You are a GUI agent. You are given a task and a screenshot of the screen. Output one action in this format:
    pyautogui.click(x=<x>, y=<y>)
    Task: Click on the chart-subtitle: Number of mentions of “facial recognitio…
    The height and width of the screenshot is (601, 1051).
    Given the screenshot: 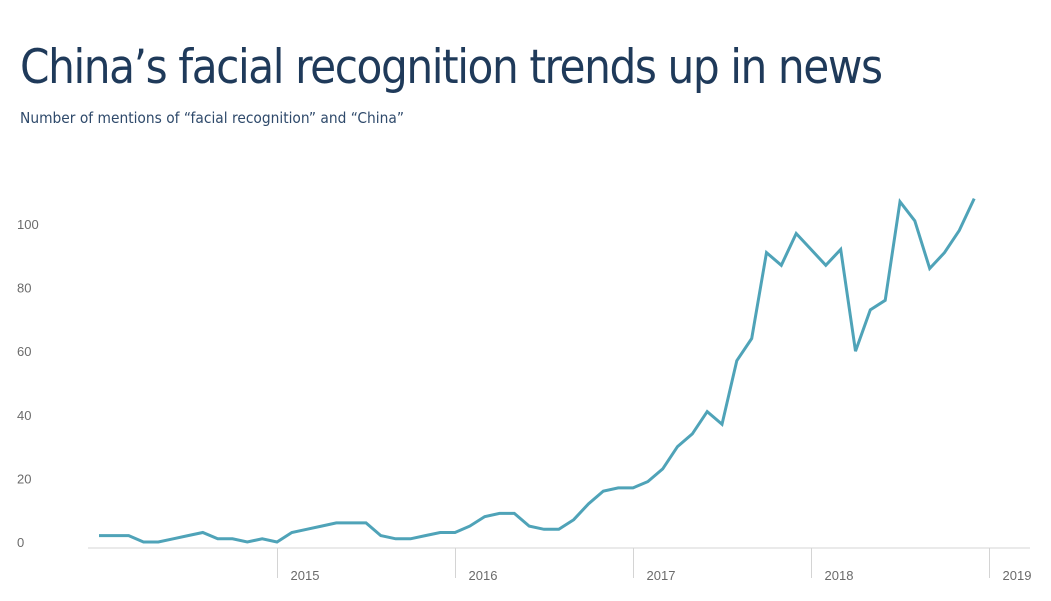 What is the action you would take?
    pyautogui.click(x=212, y=118)
    